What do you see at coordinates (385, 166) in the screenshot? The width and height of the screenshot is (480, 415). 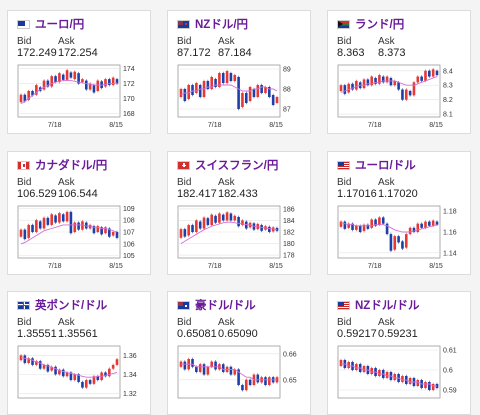 I see `currency-pair-name: ユーロ/ドル` at bounding box center [385, 166].